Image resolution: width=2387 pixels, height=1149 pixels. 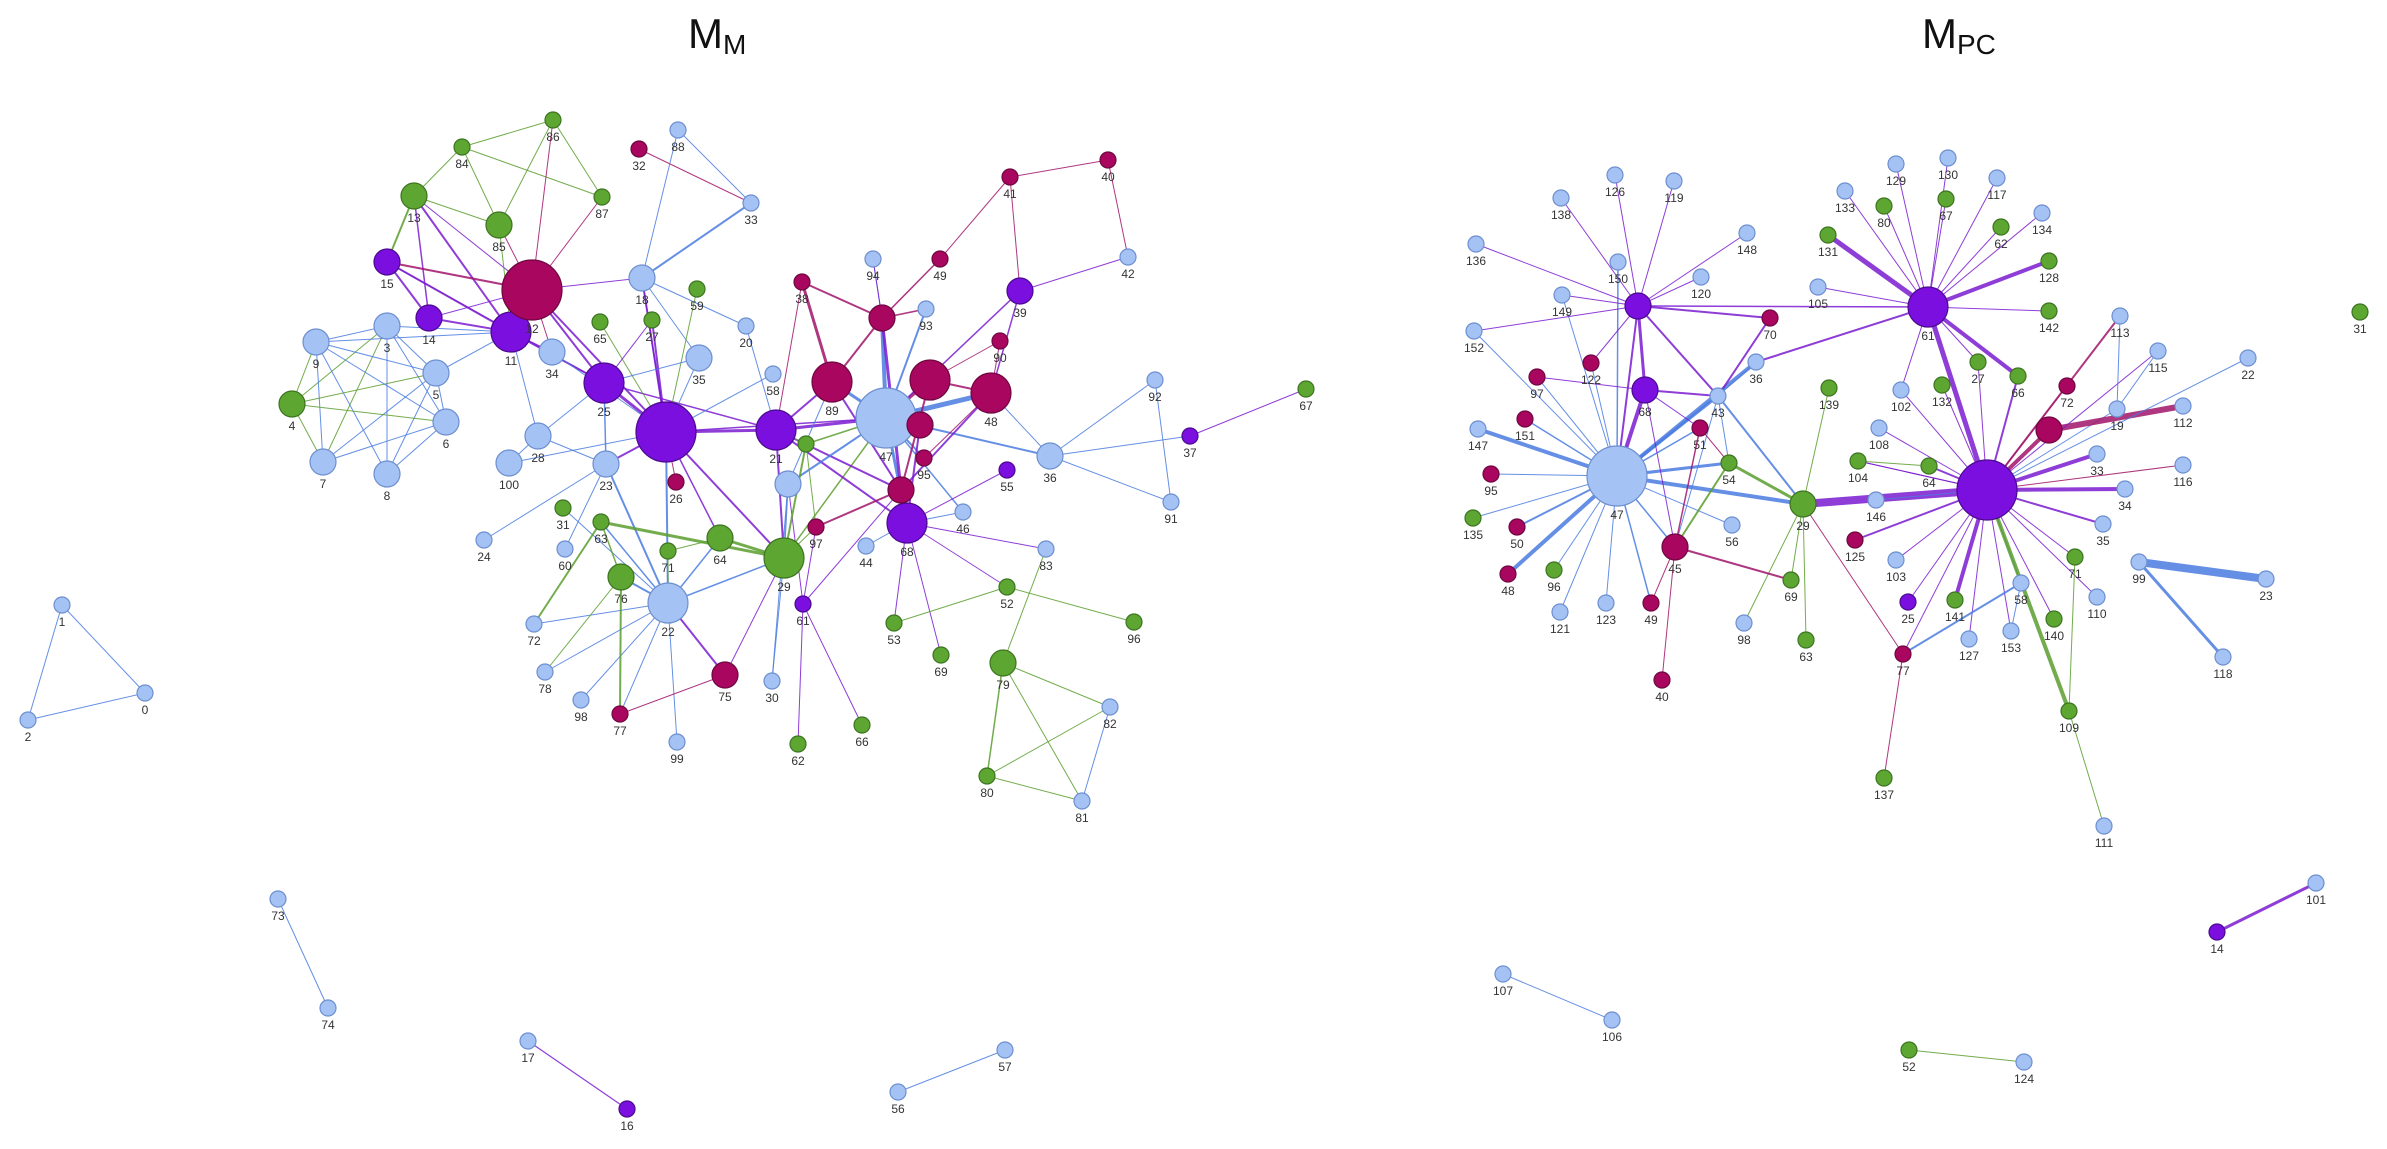 What do you see at coordinates (1996, 195) in the screenshot?
I see `node-label-mpc-117: 117` at bounding box center [1996, 195].